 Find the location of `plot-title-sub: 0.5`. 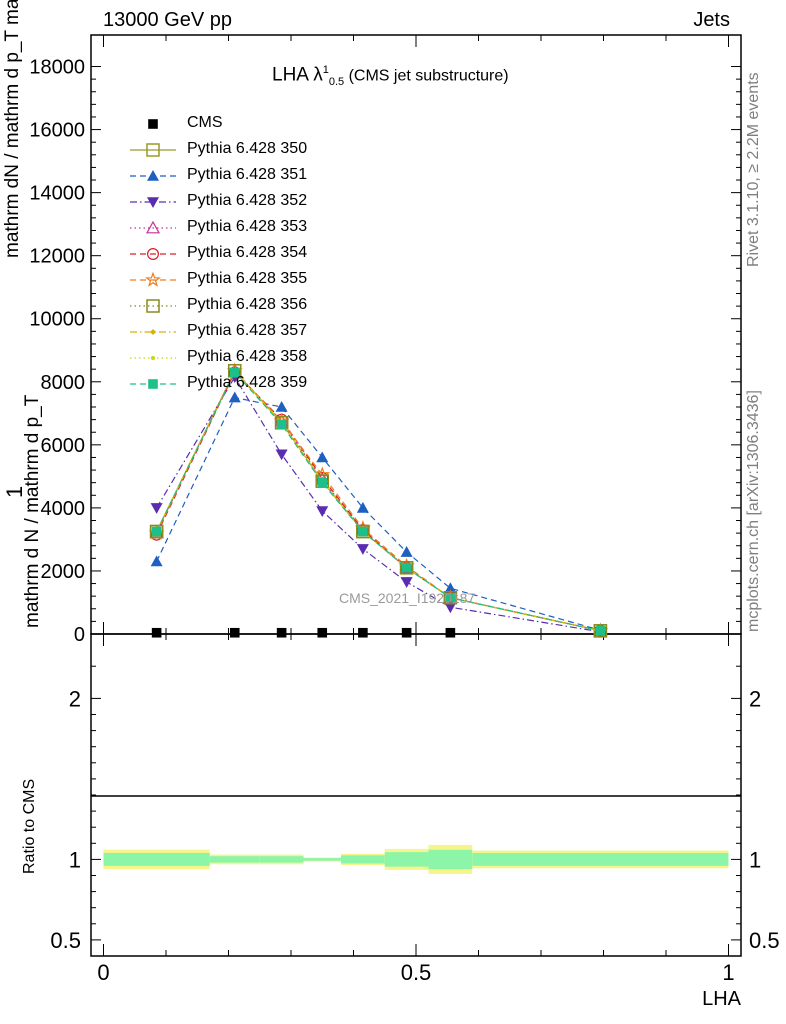

plot-title-sub: 0.5 is located at coordinates (336, 82).